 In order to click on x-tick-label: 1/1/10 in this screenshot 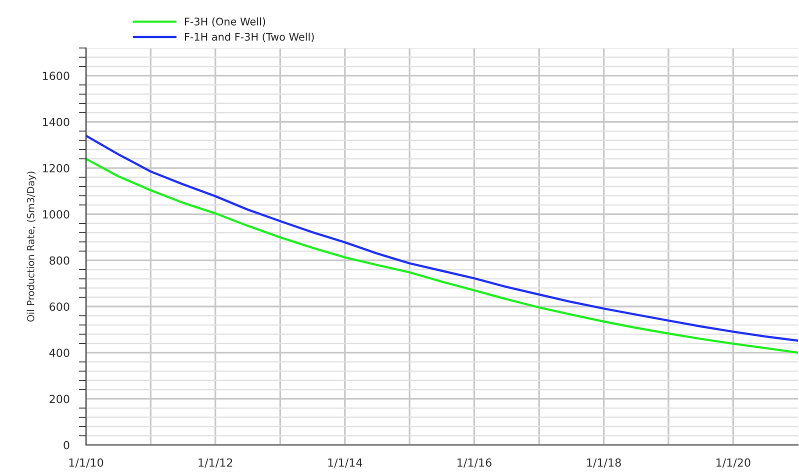, I will do `click(86, 463)`.